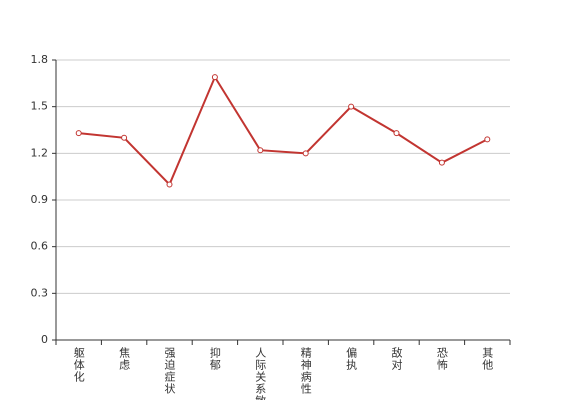 The width and height of the screenshot is (567, 400). Describe the element at coordinates (305, 371) in the screenshot. I see `x-tick-label: 精神病性` at that location.